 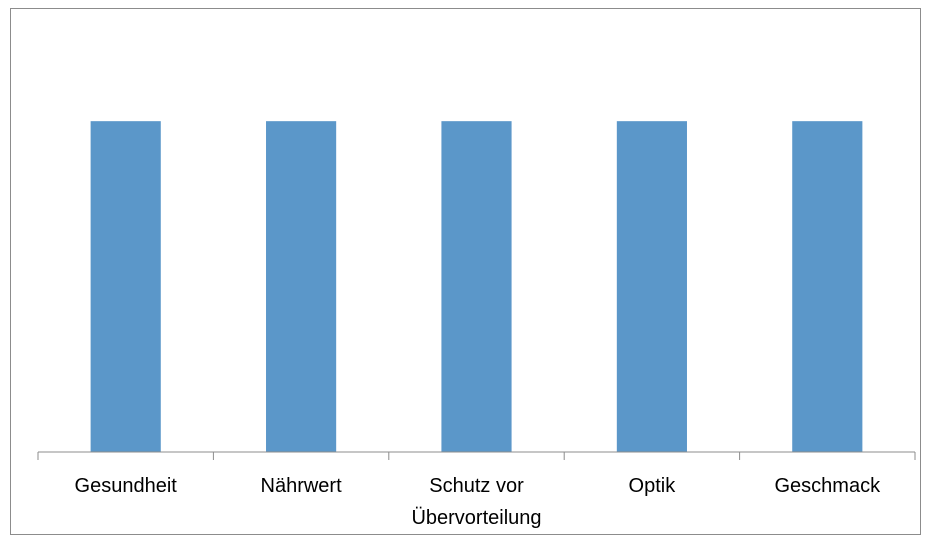 What do you see at coordinates (827, 486) in the screenshot?
I see `x-tick-label: Geschmack` at bounding box center [827, 486].